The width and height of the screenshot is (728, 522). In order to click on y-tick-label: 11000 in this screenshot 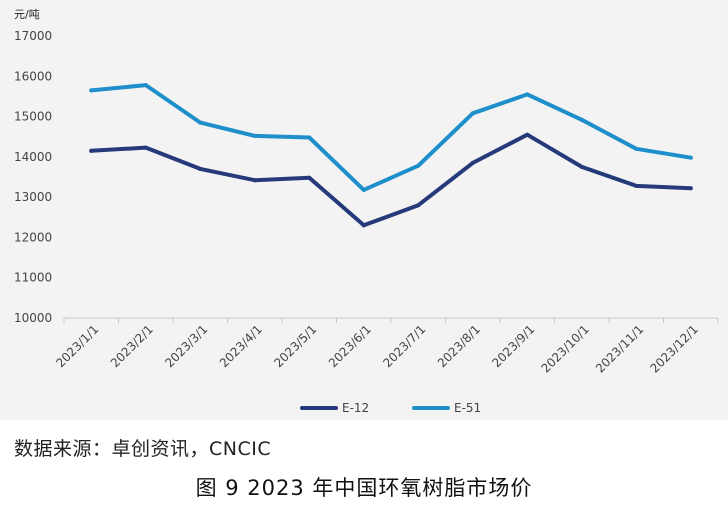, I will do `click(33, 278)`.